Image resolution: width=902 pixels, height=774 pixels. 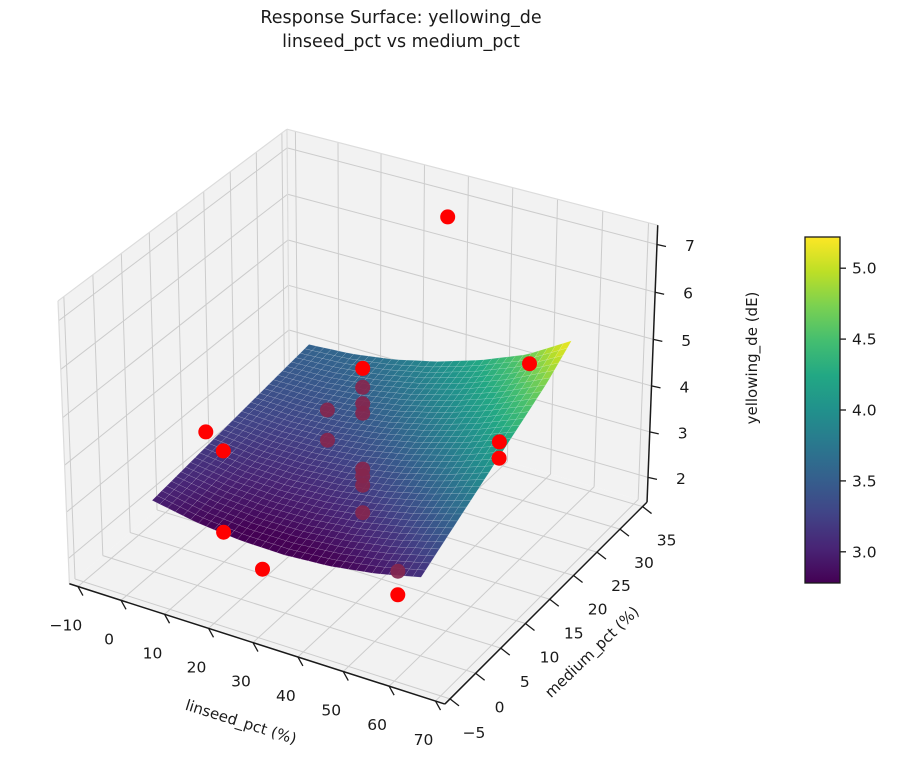 What do you see at coordinates (864, 340) in the screenshot?
I see `colorbar-tick-label: 4.5` at bounding box center [864, 340].